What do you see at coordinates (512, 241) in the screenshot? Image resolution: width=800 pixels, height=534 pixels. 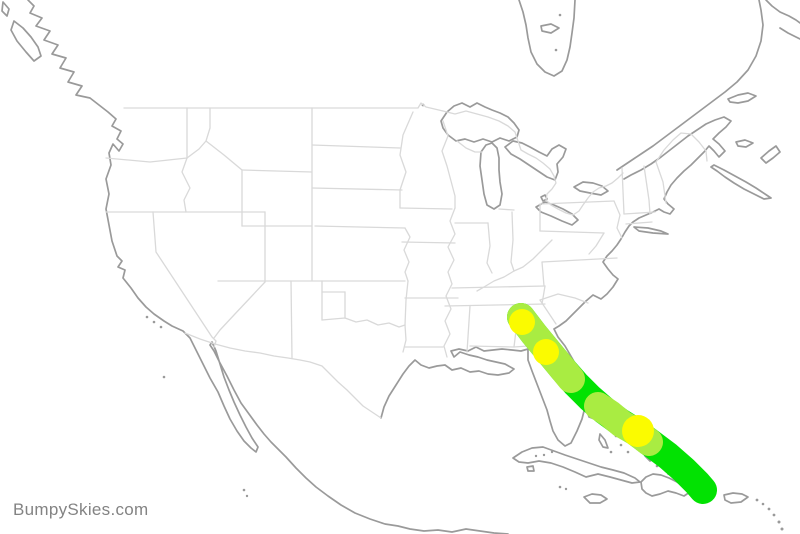 I see `border-in-oh` at bounding box center [512, 241].